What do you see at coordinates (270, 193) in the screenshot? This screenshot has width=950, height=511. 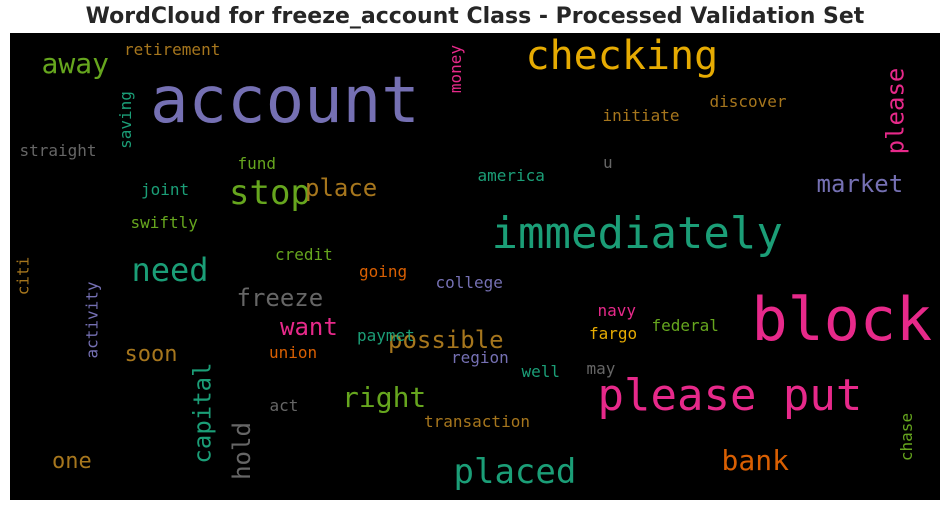 I see `word-stop: stop` at bounding box center [270, 193].